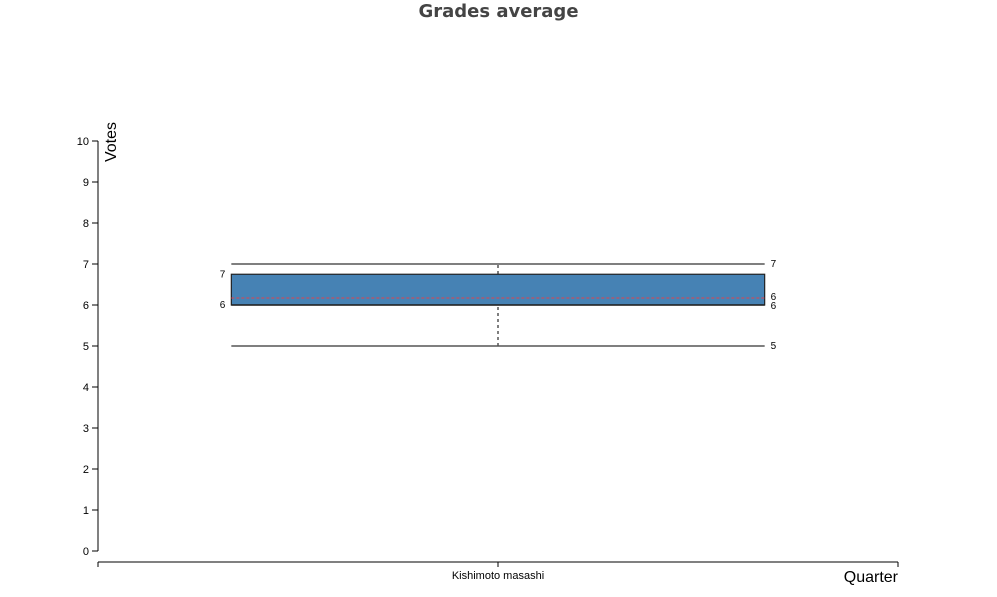 This screenshot has width=997, height=597. I want to click on mean-label: 6, so click(774, 297).